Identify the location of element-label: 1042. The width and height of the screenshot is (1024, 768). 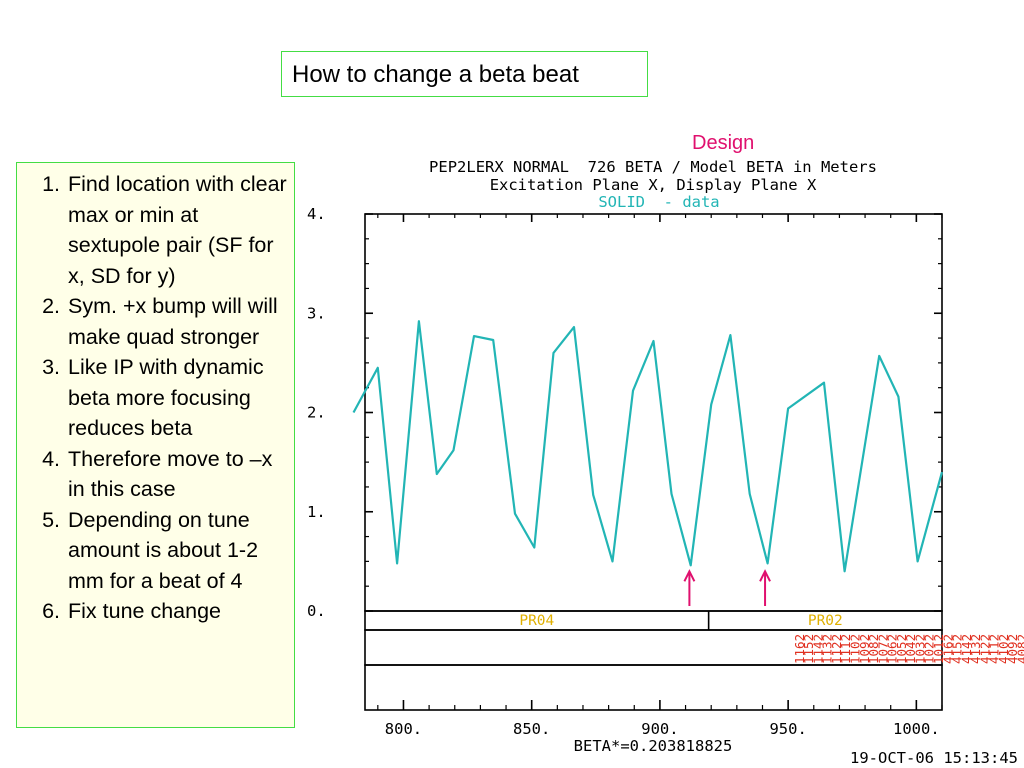
(910, 649).